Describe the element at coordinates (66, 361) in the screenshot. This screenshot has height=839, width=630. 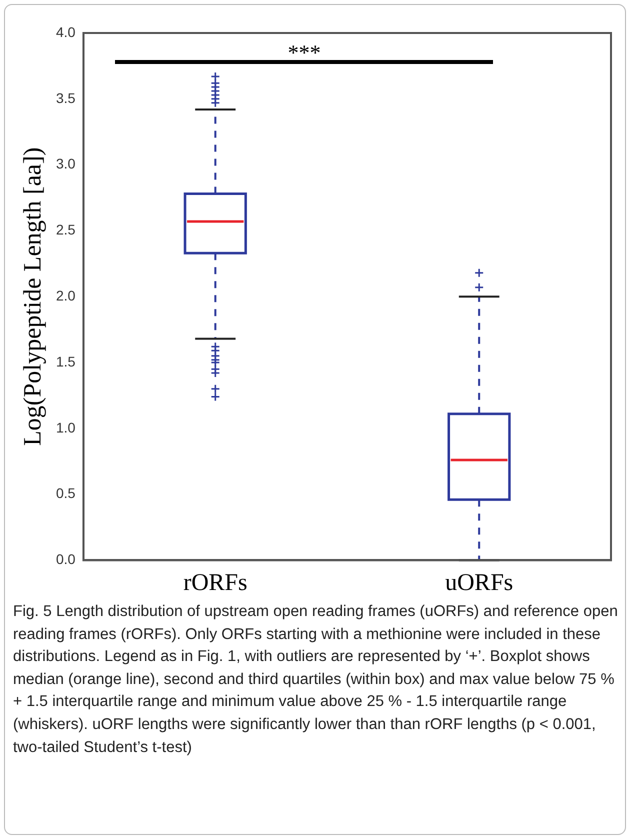
I see `y-tick-label: 1.5` at that location.